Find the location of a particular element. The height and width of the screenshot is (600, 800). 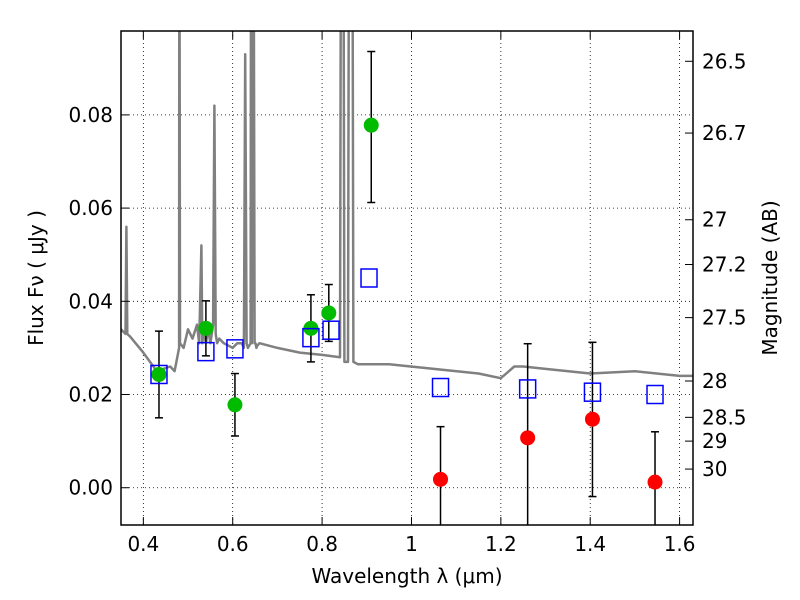

y-tick-label: 0.04 is located at coordinates (90, 301).